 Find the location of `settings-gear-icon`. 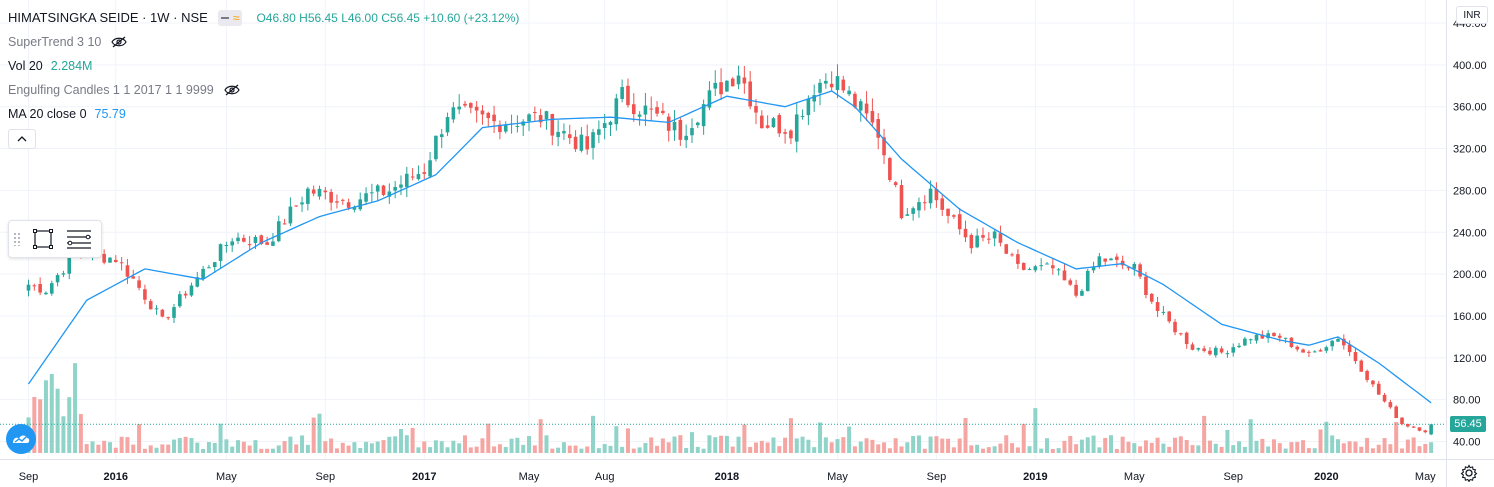

settings-gear-icon is located at coordinates (1469, 473).